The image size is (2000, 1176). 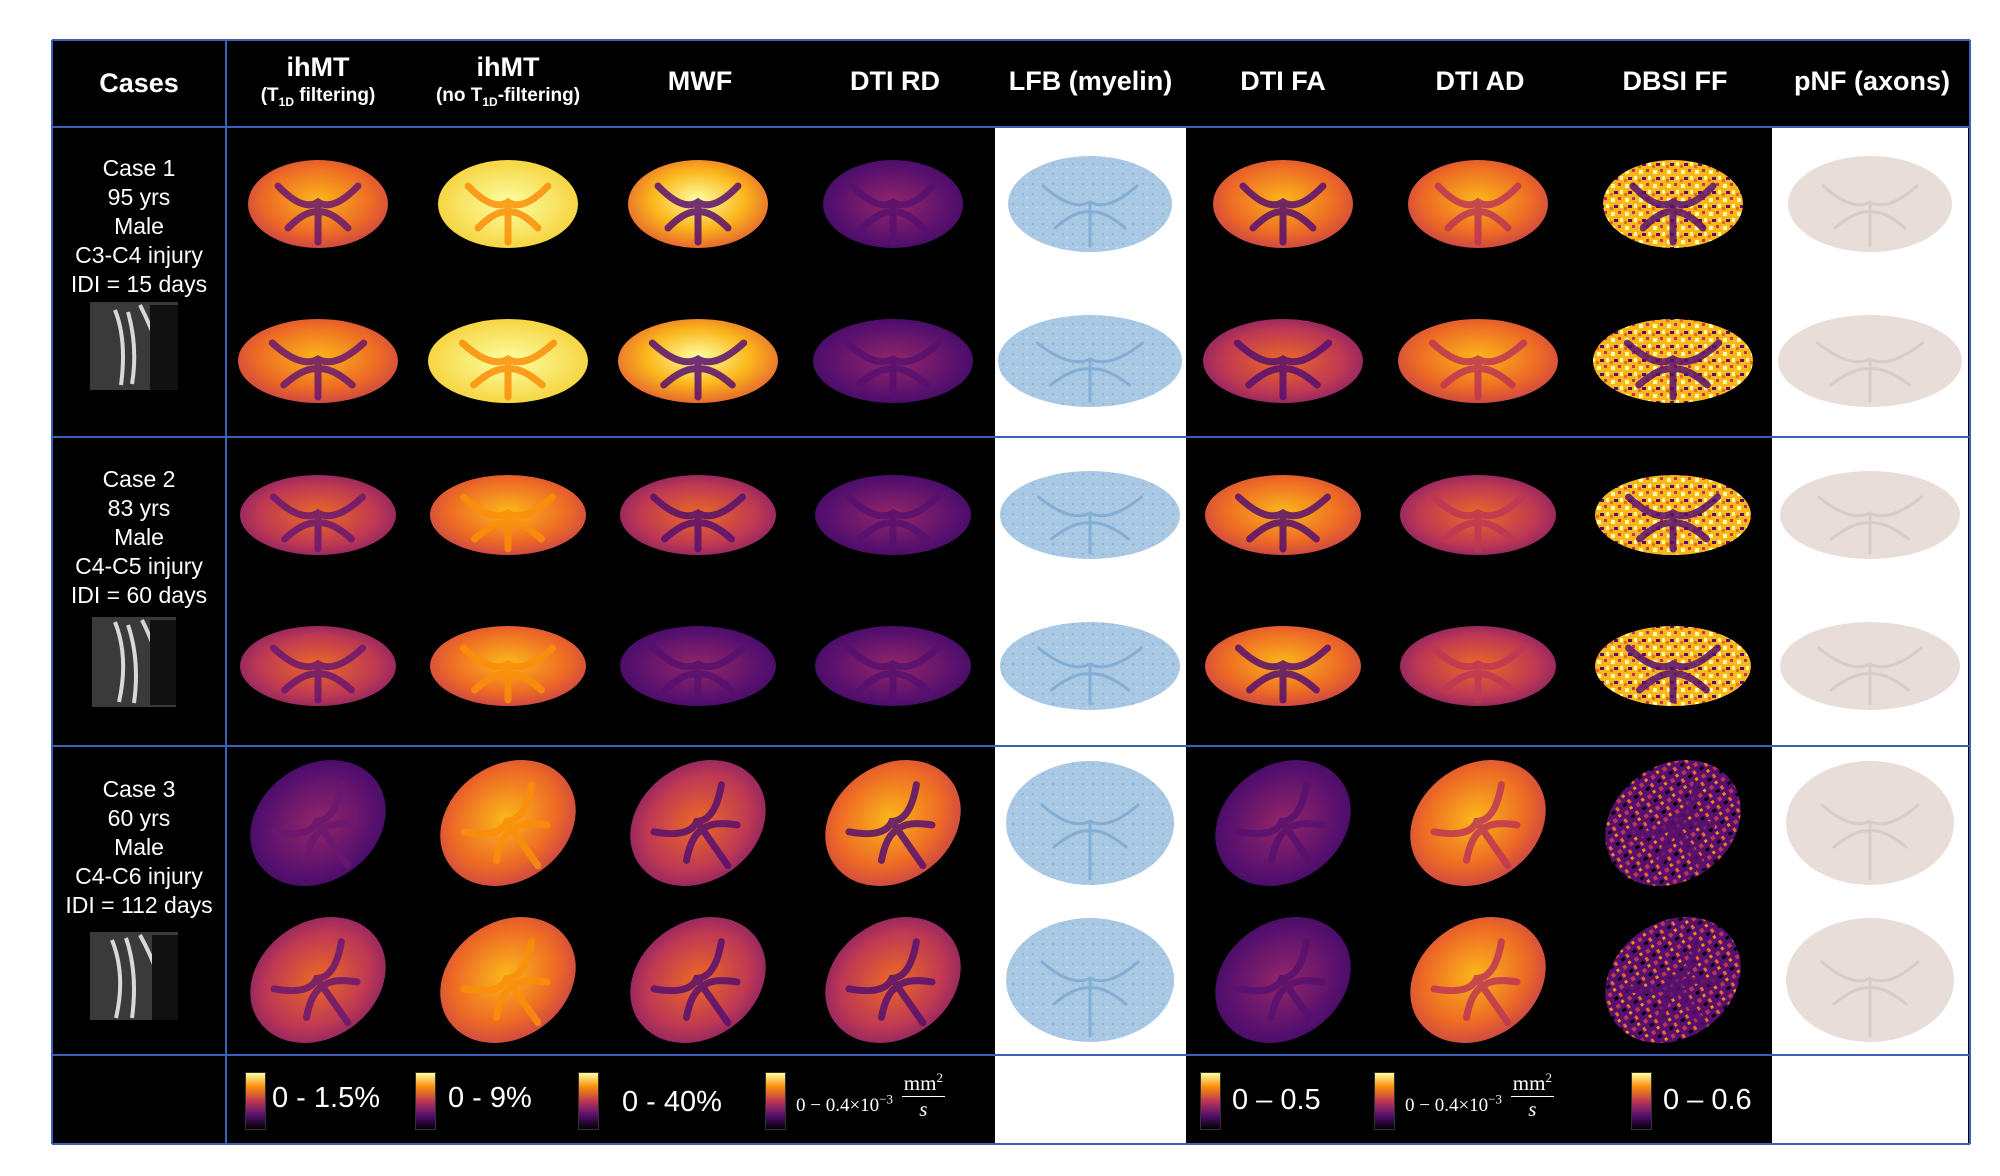 What do you see at coordinates (1276, 1100) in the screenshot?
I see `scale-dti-fa: 0 – 0.5` at bounding box center [1276, 1100].